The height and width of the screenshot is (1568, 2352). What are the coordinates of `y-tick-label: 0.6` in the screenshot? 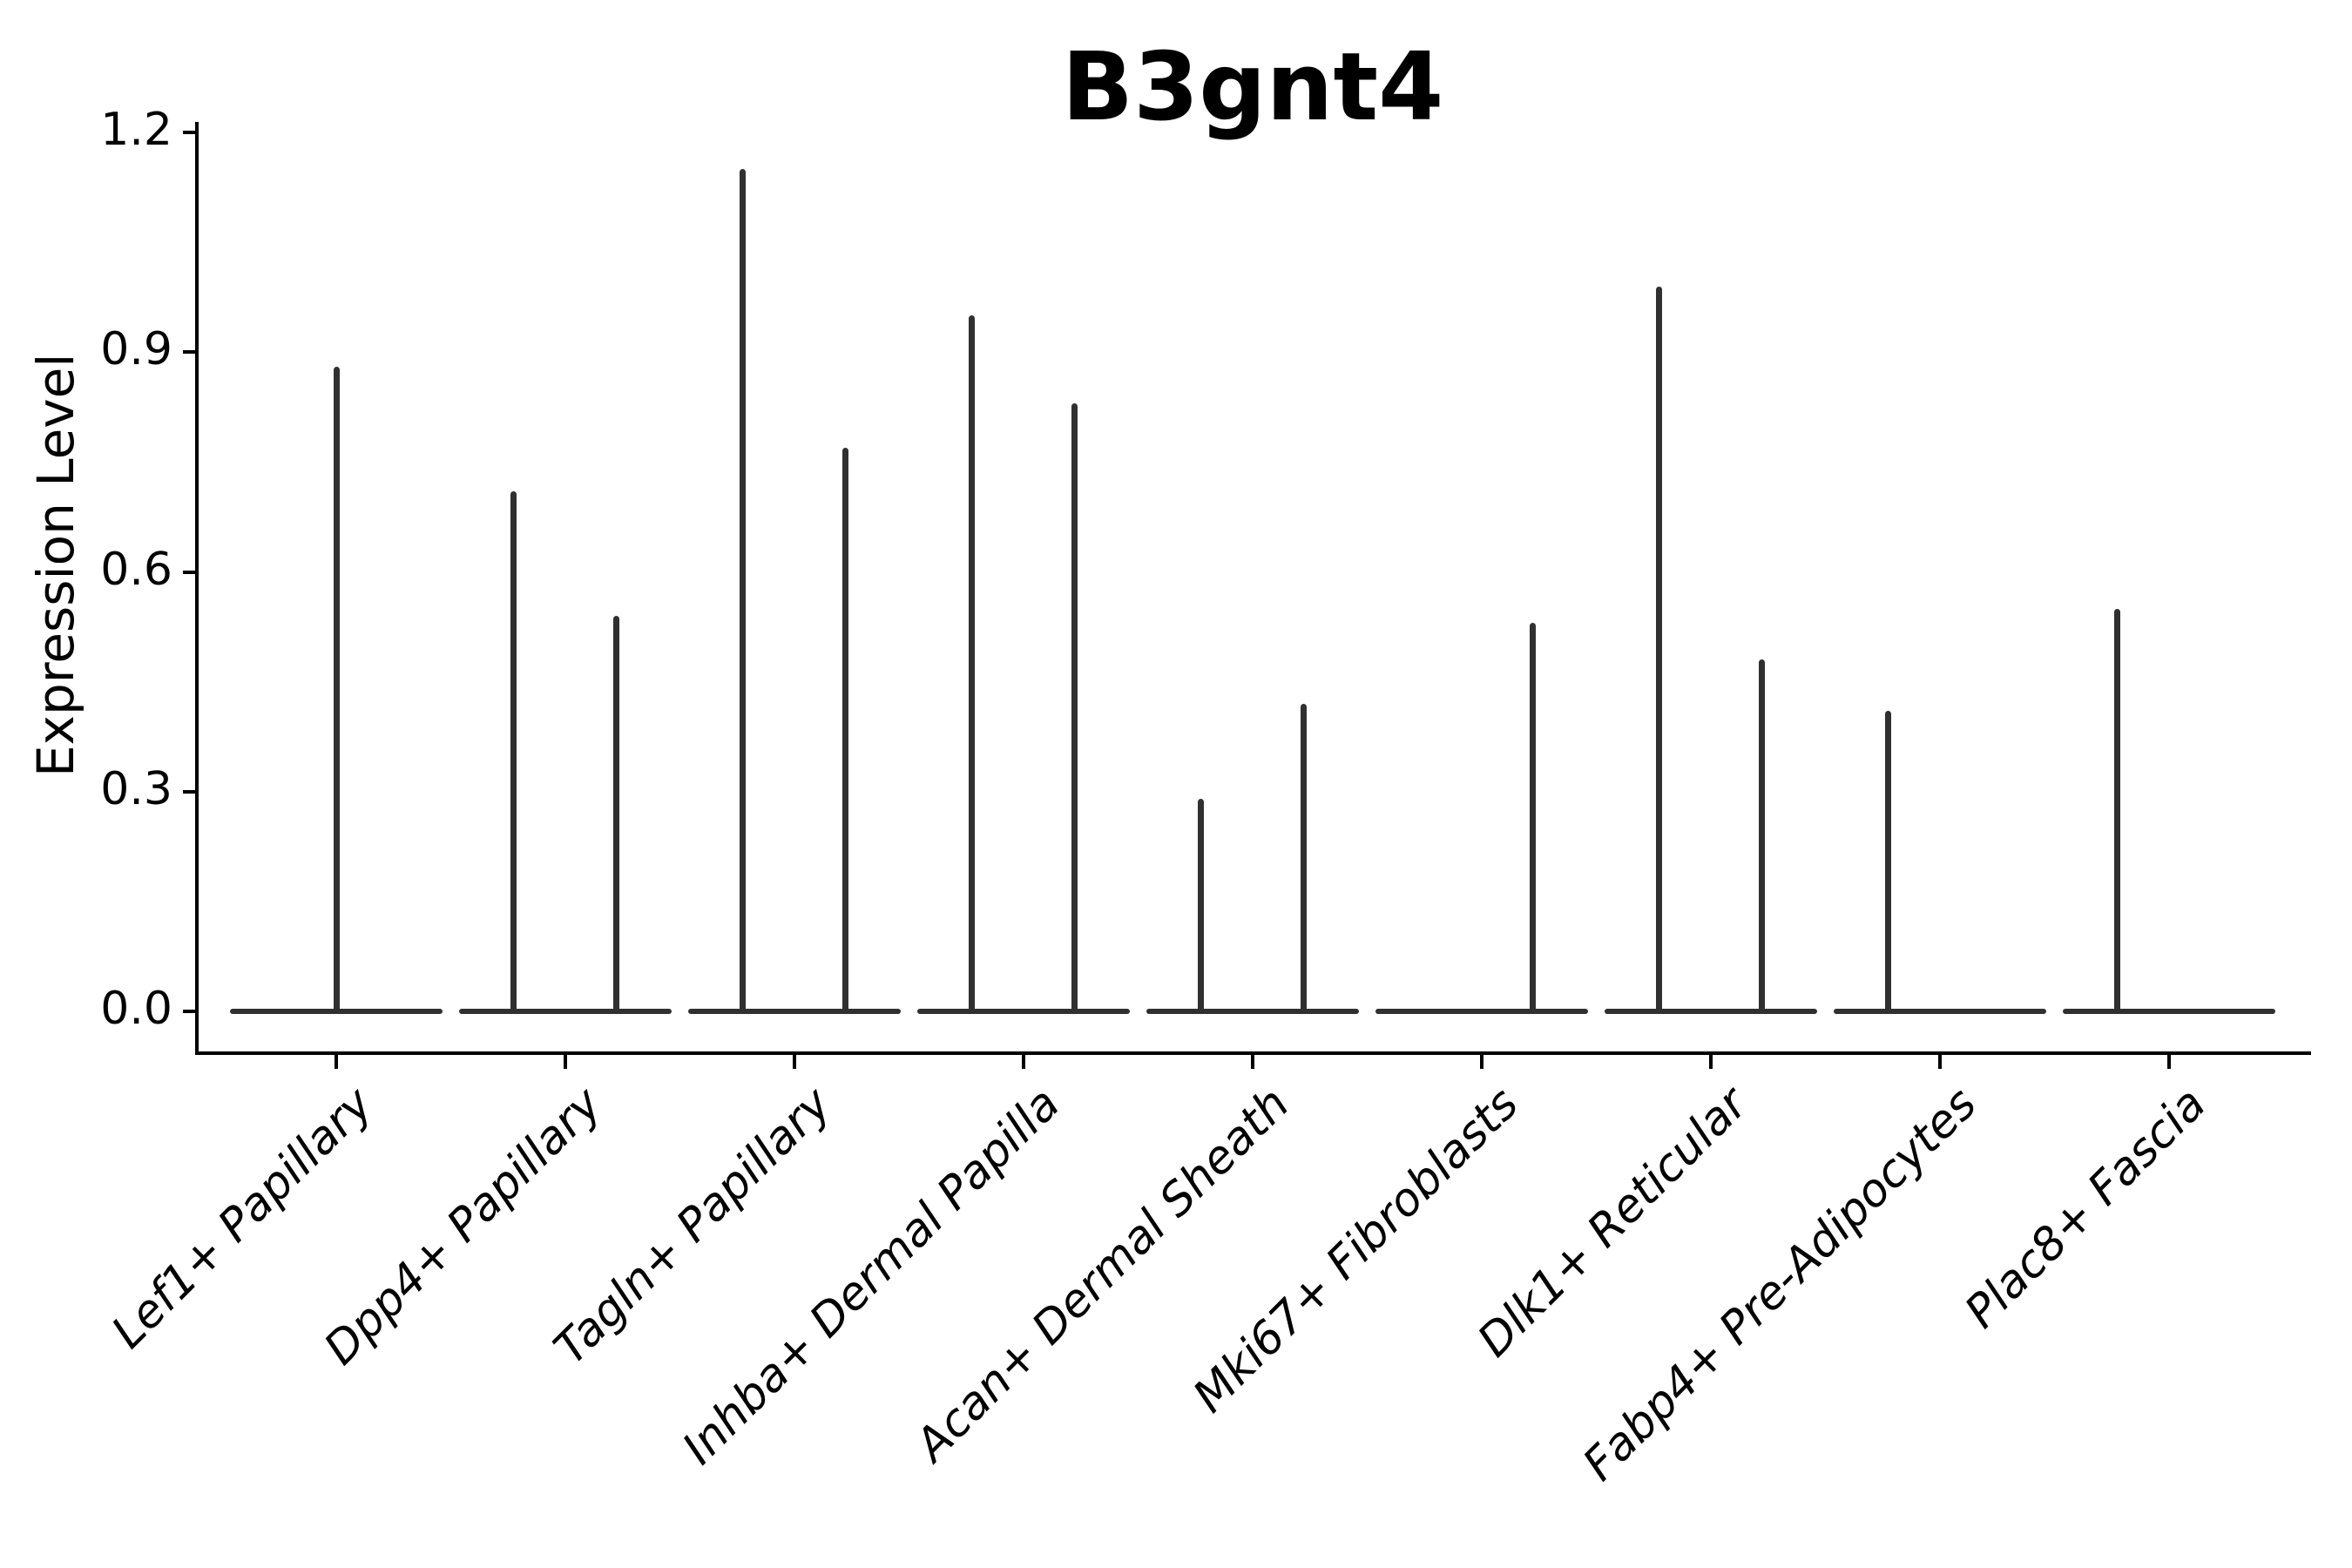 It's located at (136, 569).